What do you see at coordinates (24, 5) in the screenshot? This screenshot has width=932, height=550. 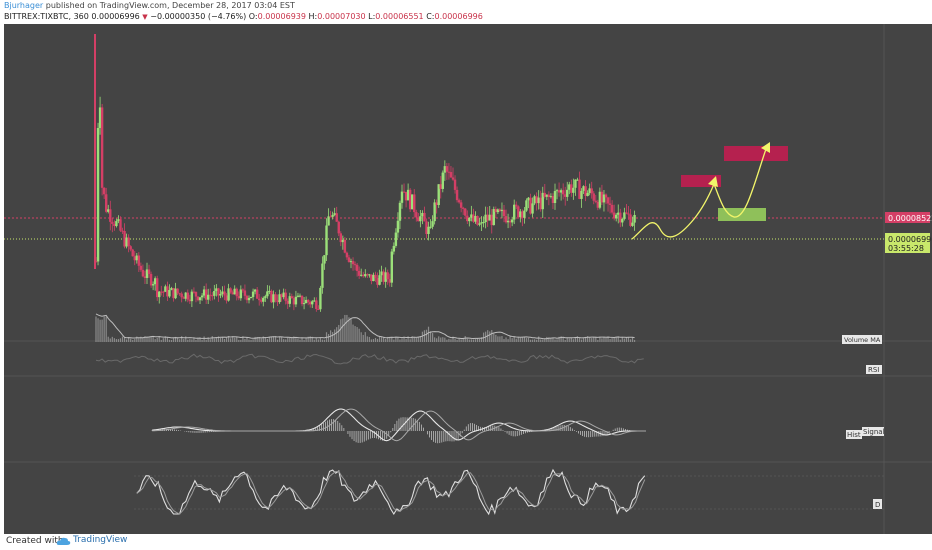 I see `author-link: Bjurhager` at bounding box center [24, 5].